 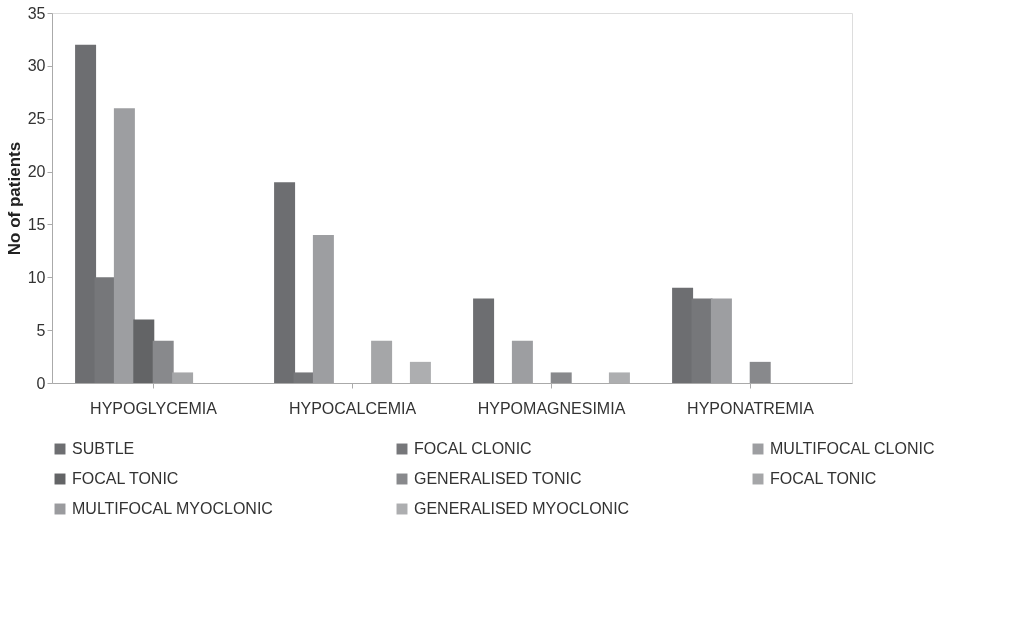 I want to click on y-tick-label: 15, so click(x=36, y=224).